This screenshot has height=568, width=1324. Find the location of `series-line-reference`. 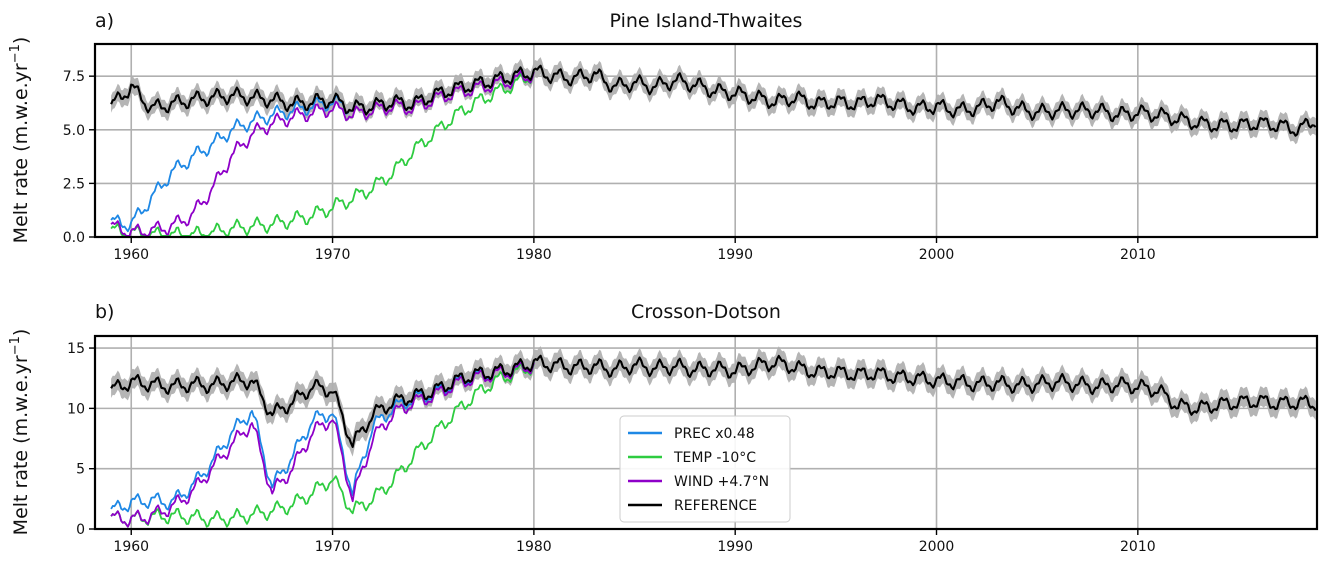

series-line-reference is located at coordinates (713, 100).